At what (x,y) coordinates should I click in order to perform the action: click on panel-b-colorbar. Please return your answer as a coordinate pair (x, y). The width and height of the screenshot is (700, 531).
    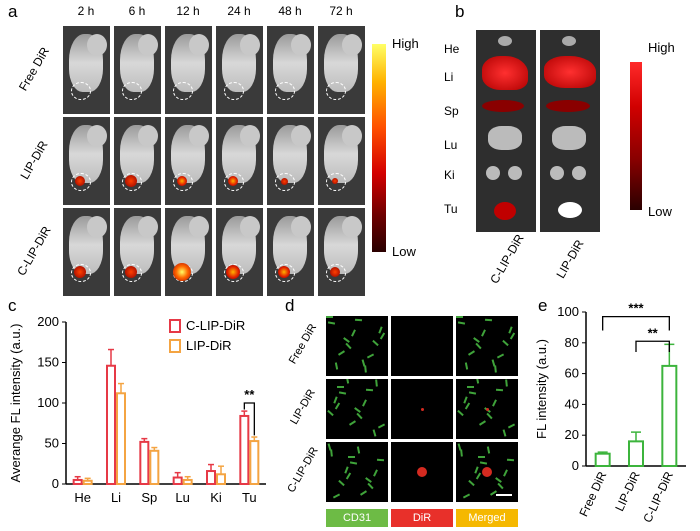
    Looking at the image, I should click on (636, 136).